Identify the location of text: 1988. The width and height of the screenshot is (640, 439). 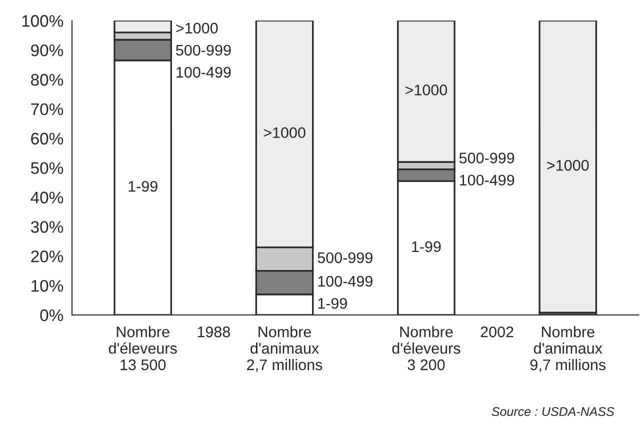
(214, 332).